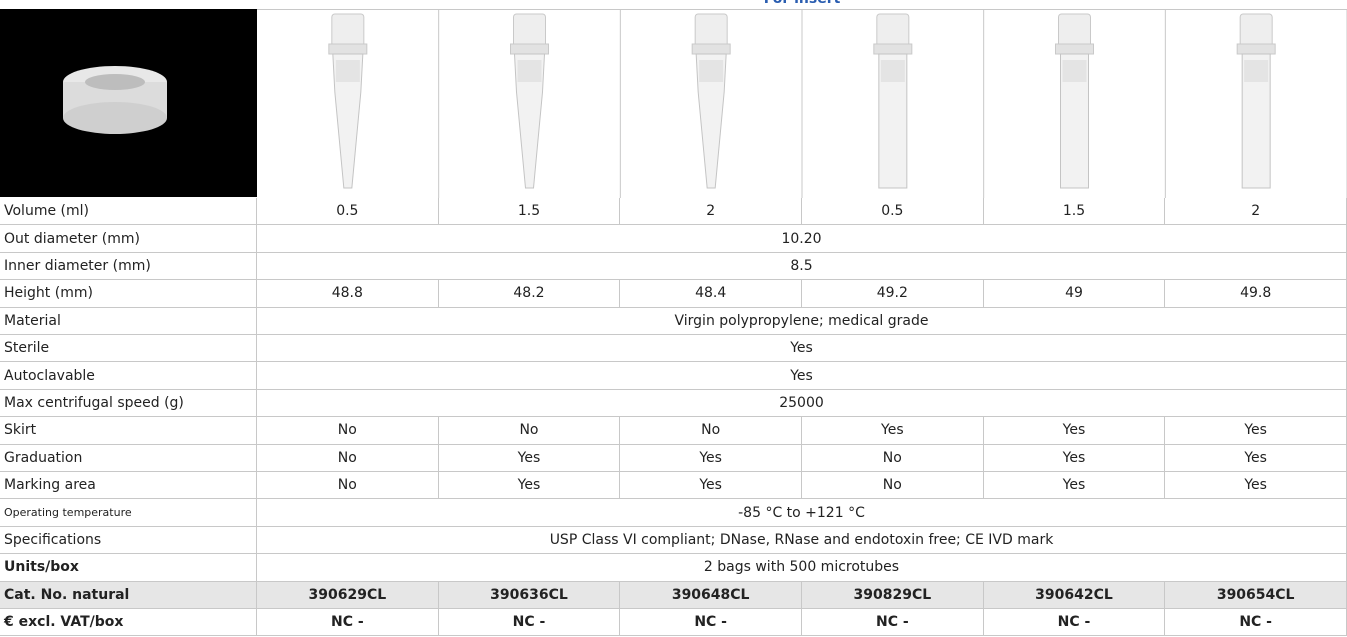 Image resolution: width=1347 pixels, height=637 pixels. I want to click on table-cell: 48.2, so click(529, 294).